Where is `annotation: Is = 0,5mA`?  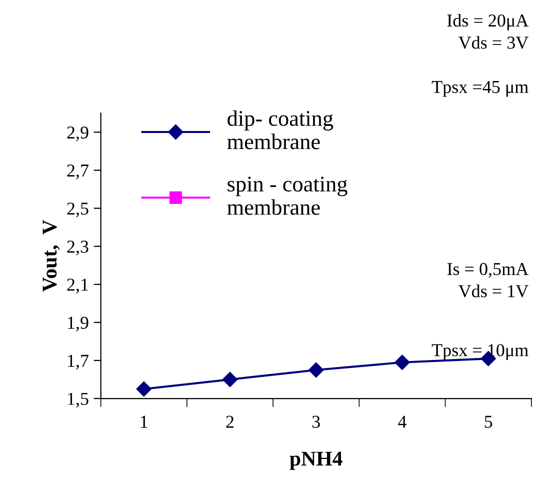 annotation: Is = 0,5mA is located at coordinates (488, 270).